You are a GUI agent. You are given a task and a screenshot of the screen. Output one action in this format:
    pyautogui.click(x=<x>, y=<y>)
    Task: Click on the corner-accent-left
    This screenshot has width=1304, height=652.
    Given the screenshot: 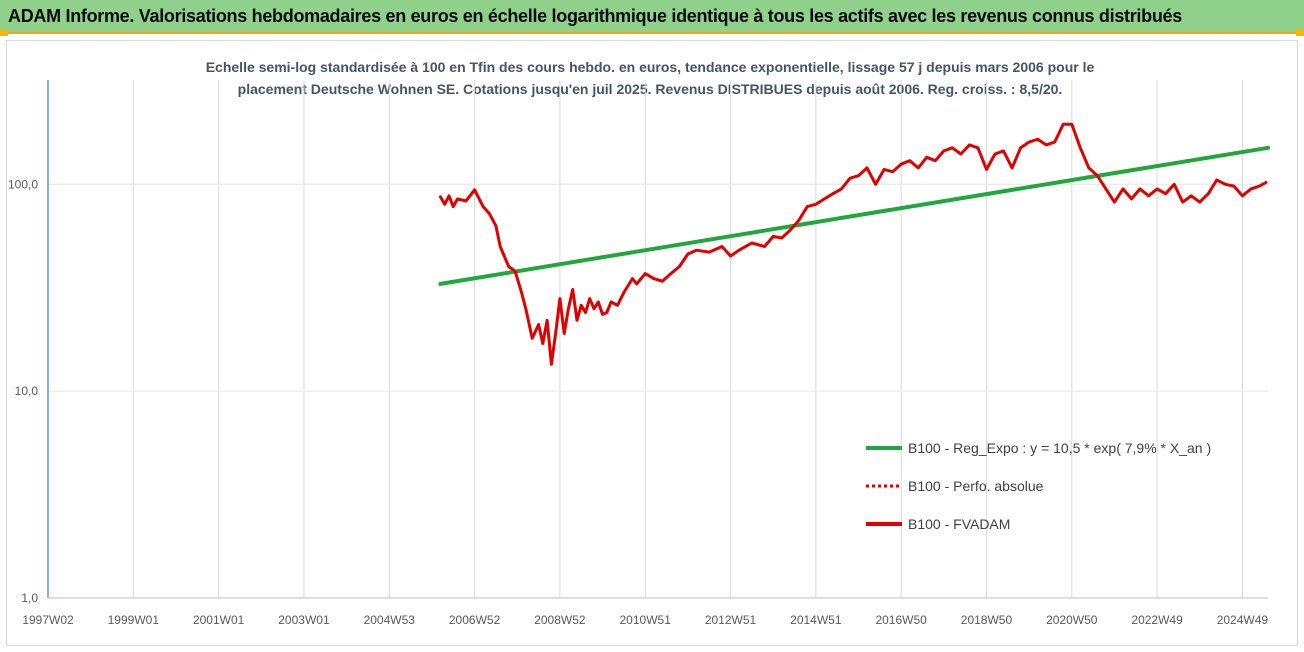 What is the action you would take?
    pyautogui.click(x=4, y=33)
    